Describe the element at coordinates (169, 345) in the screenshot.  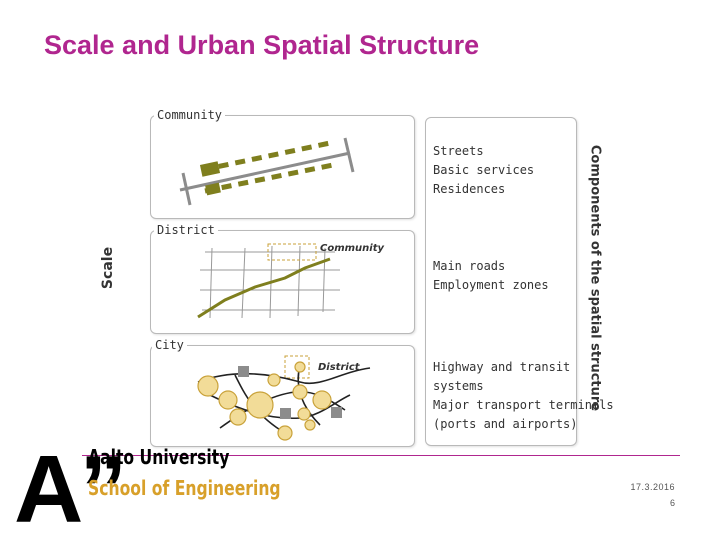
I see `city-panel-label: City` at that location.